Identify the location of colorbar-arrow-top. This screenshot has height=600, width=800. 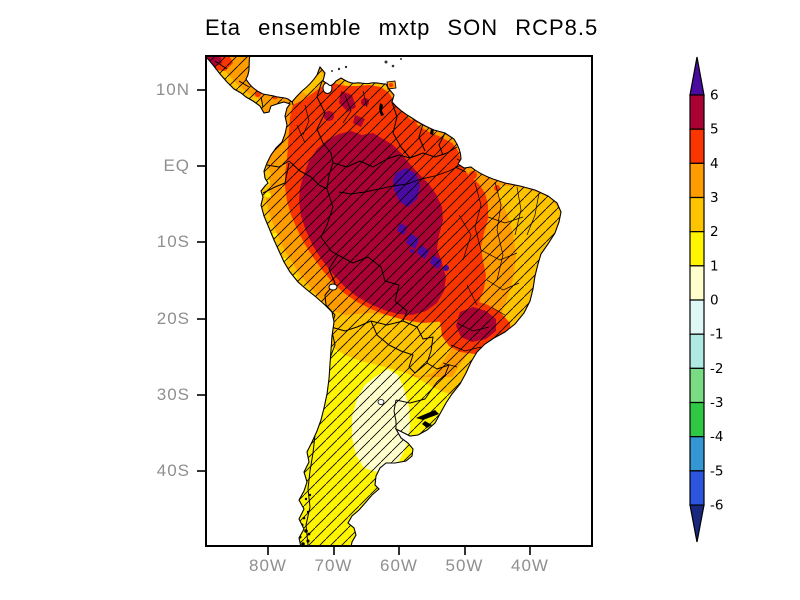
(697, 76).